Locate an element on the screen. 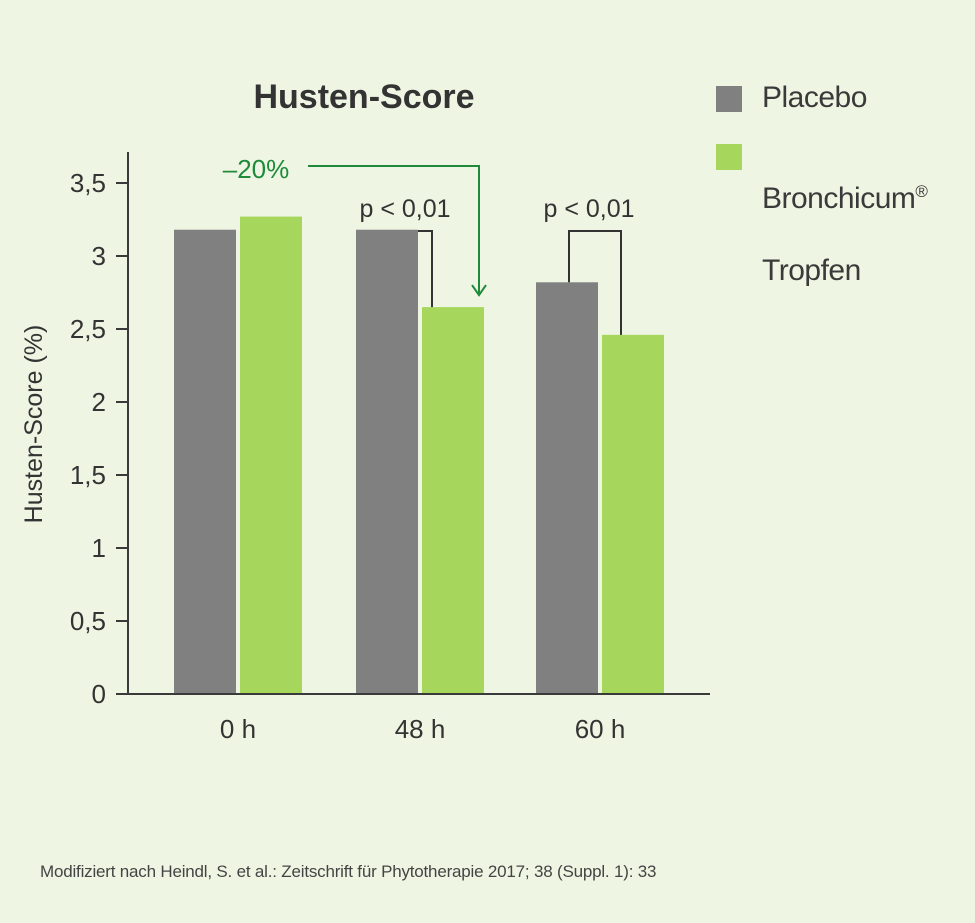 The height and width of the screenshot is (923, 975). x-tick-label: 60 h is located at coordinates (600, 729).